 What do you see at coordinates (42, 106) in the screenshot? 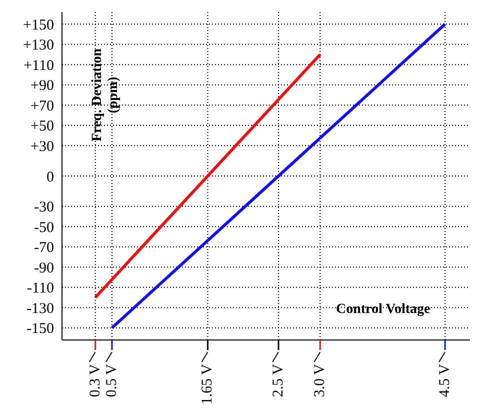
I see `y-tick-label: +70` at bounding box center [42, 106].